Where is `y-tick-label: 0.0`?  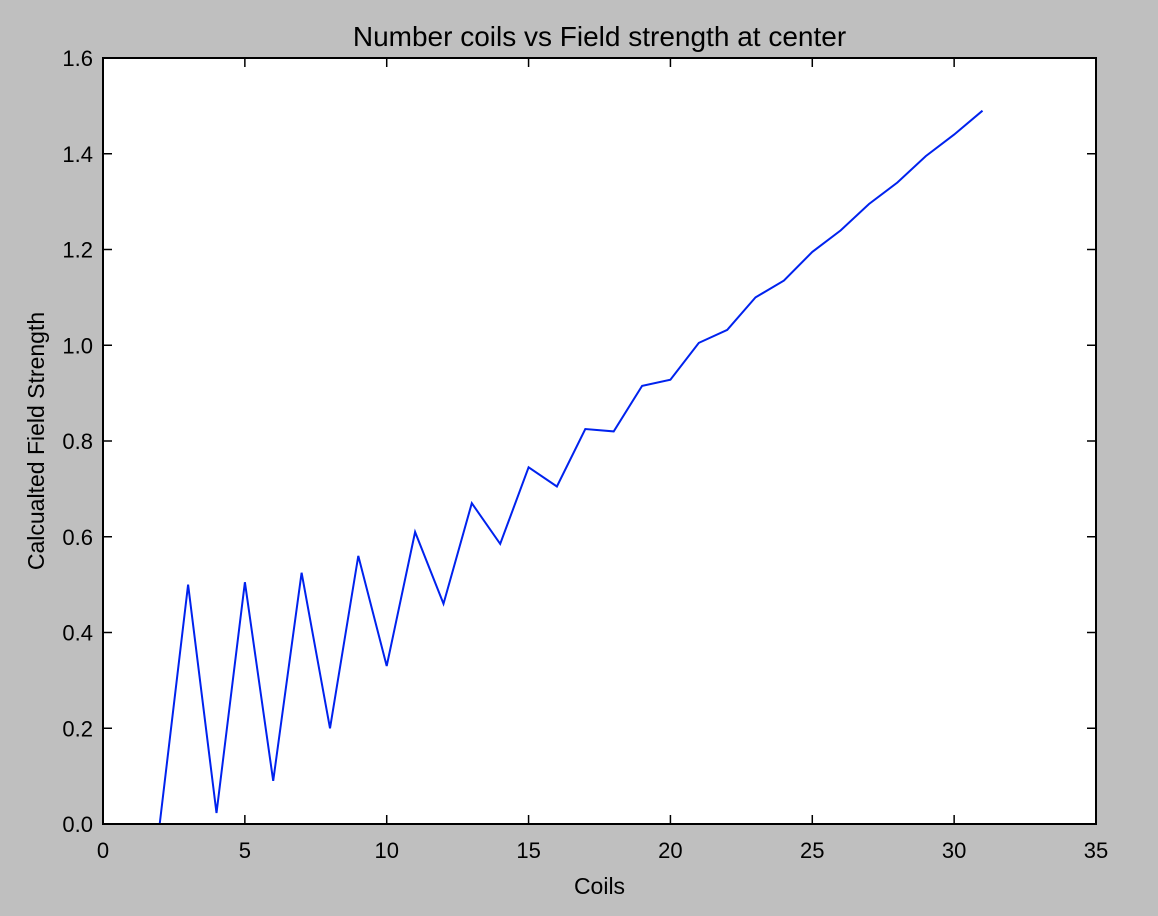 y-tick-label: 0.0 is located at coordinates (77, 824).